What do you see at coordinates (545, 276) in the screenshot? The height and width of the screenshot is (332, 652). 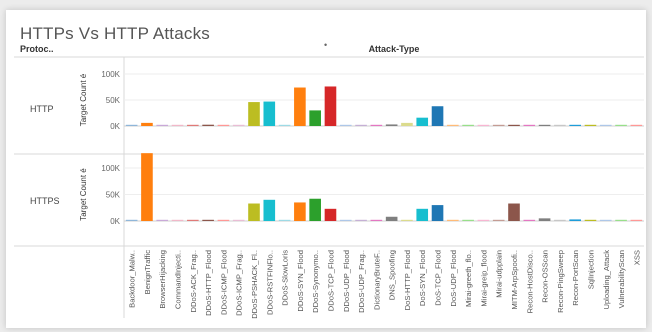 I see `x-tick-label: Recon-OSScan` at bounding box center [545, 276].